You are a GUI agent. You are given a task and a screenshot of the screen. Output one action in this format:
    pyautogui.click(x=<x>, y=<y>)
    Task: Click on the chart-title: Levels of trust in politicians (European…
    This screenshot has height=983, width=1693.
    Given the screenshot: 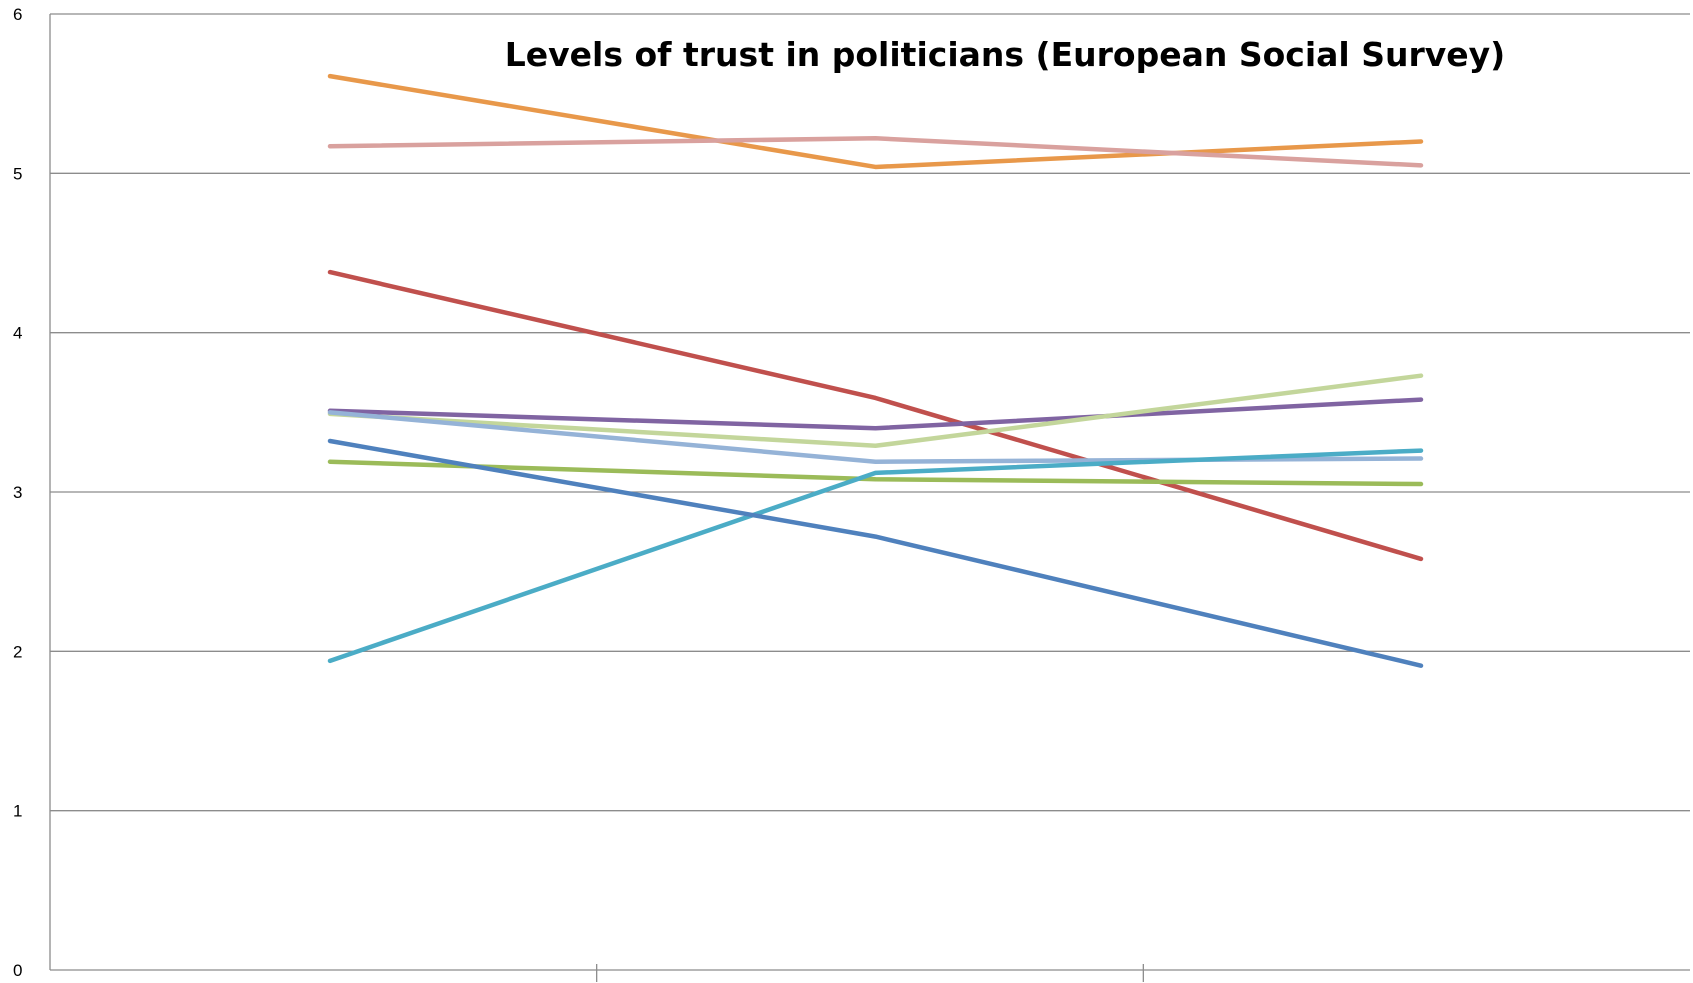 What is the action you would take?
    pyautogui.click(x=1005, y=54)
    